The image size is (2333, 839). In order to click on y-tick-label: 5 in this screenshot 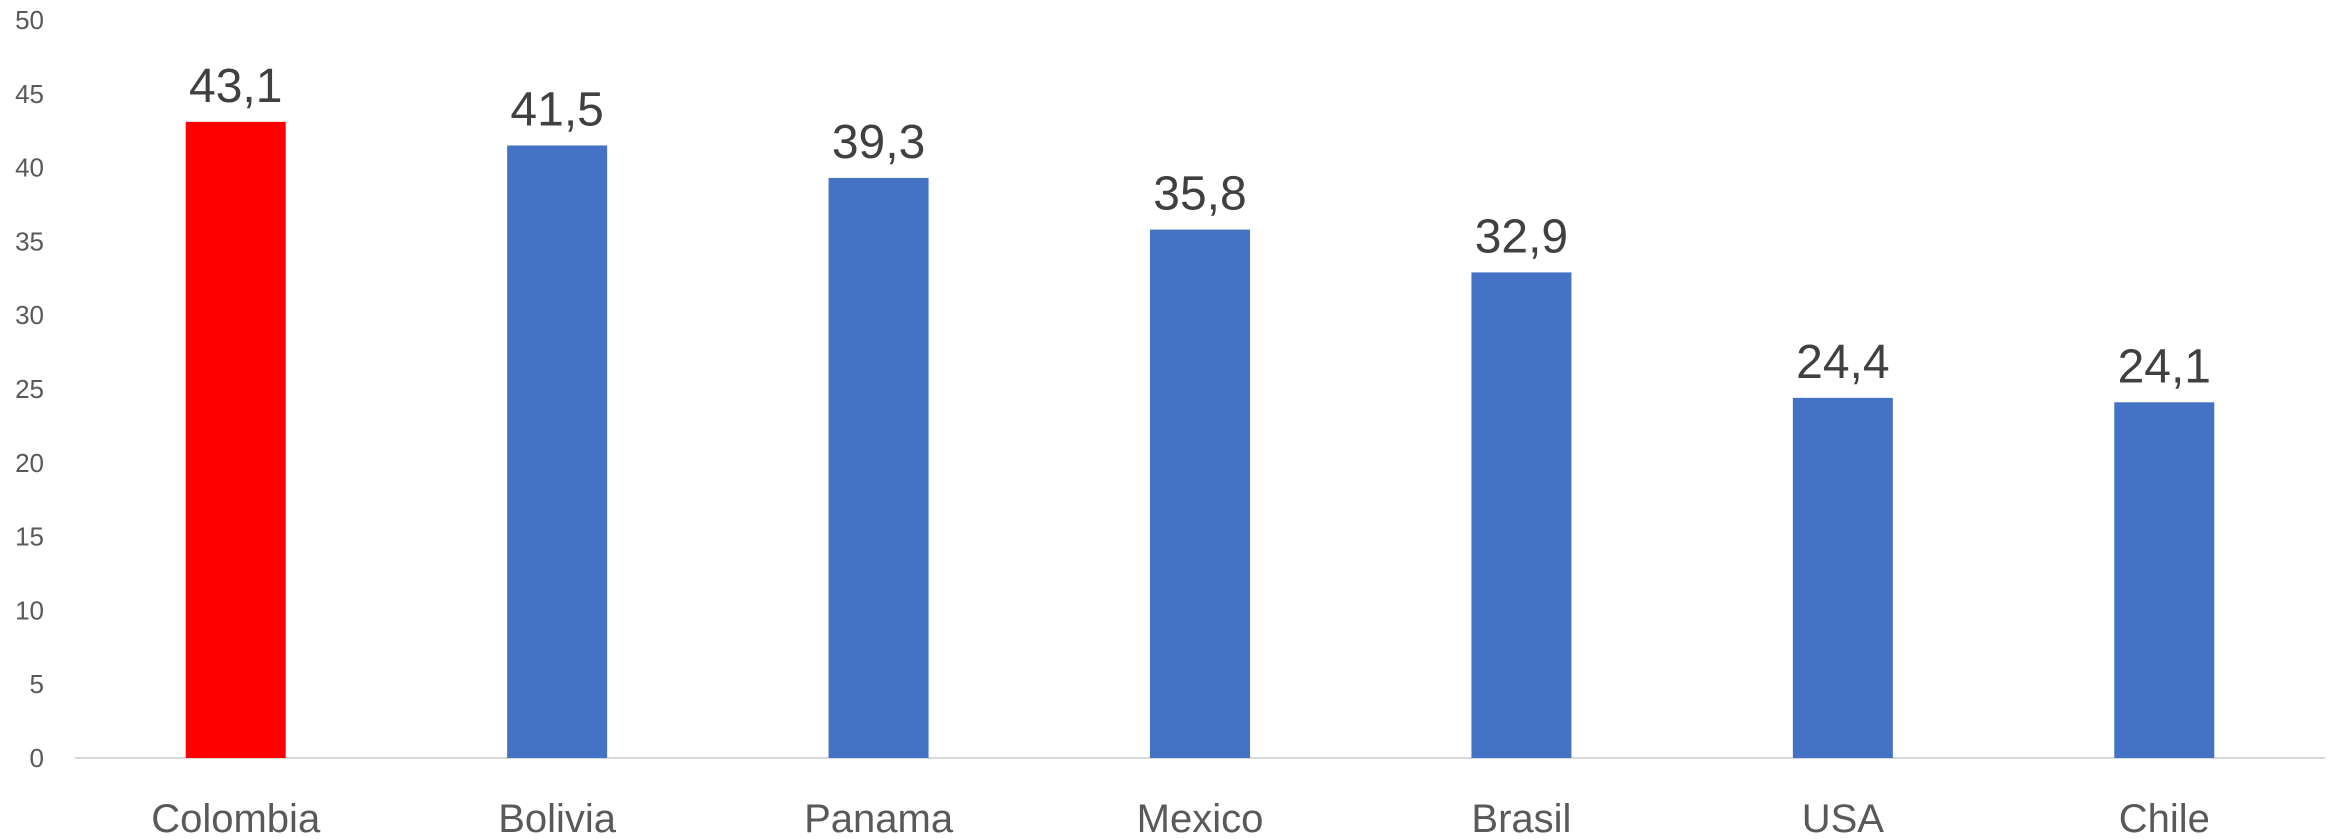, I will do `click(37, 684)`.